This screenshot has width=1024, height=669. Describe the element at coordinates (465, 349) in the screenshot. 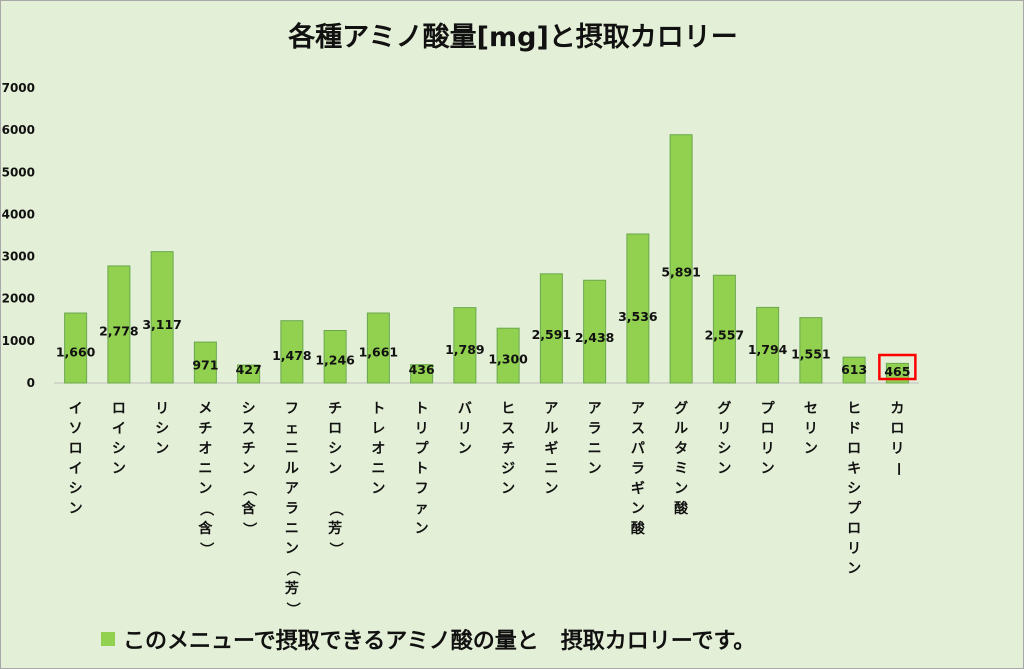

I see `data-label: 1,789` at that location.